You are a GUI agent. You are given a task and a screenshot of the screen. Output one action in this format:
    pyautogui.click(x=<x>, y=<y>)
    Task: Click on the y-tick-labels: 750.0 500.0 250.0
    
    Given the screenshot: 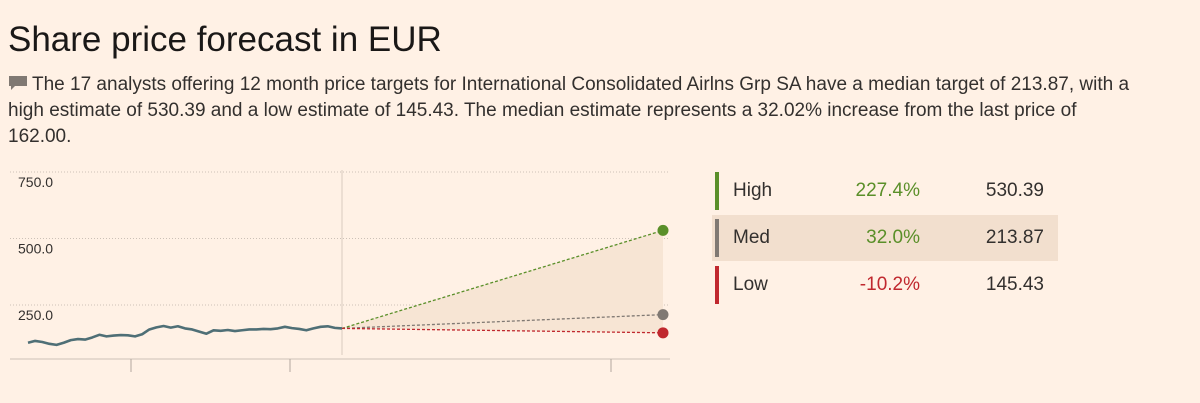 What is the action you would take?
    pyautogui.click(x=35, y=248)
    